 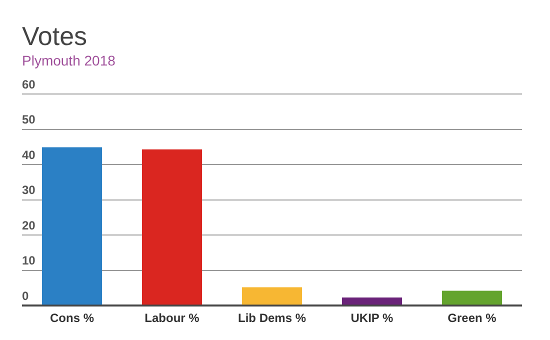 I want to click on x-tick-label: Green %, so click(x=472, y=318).